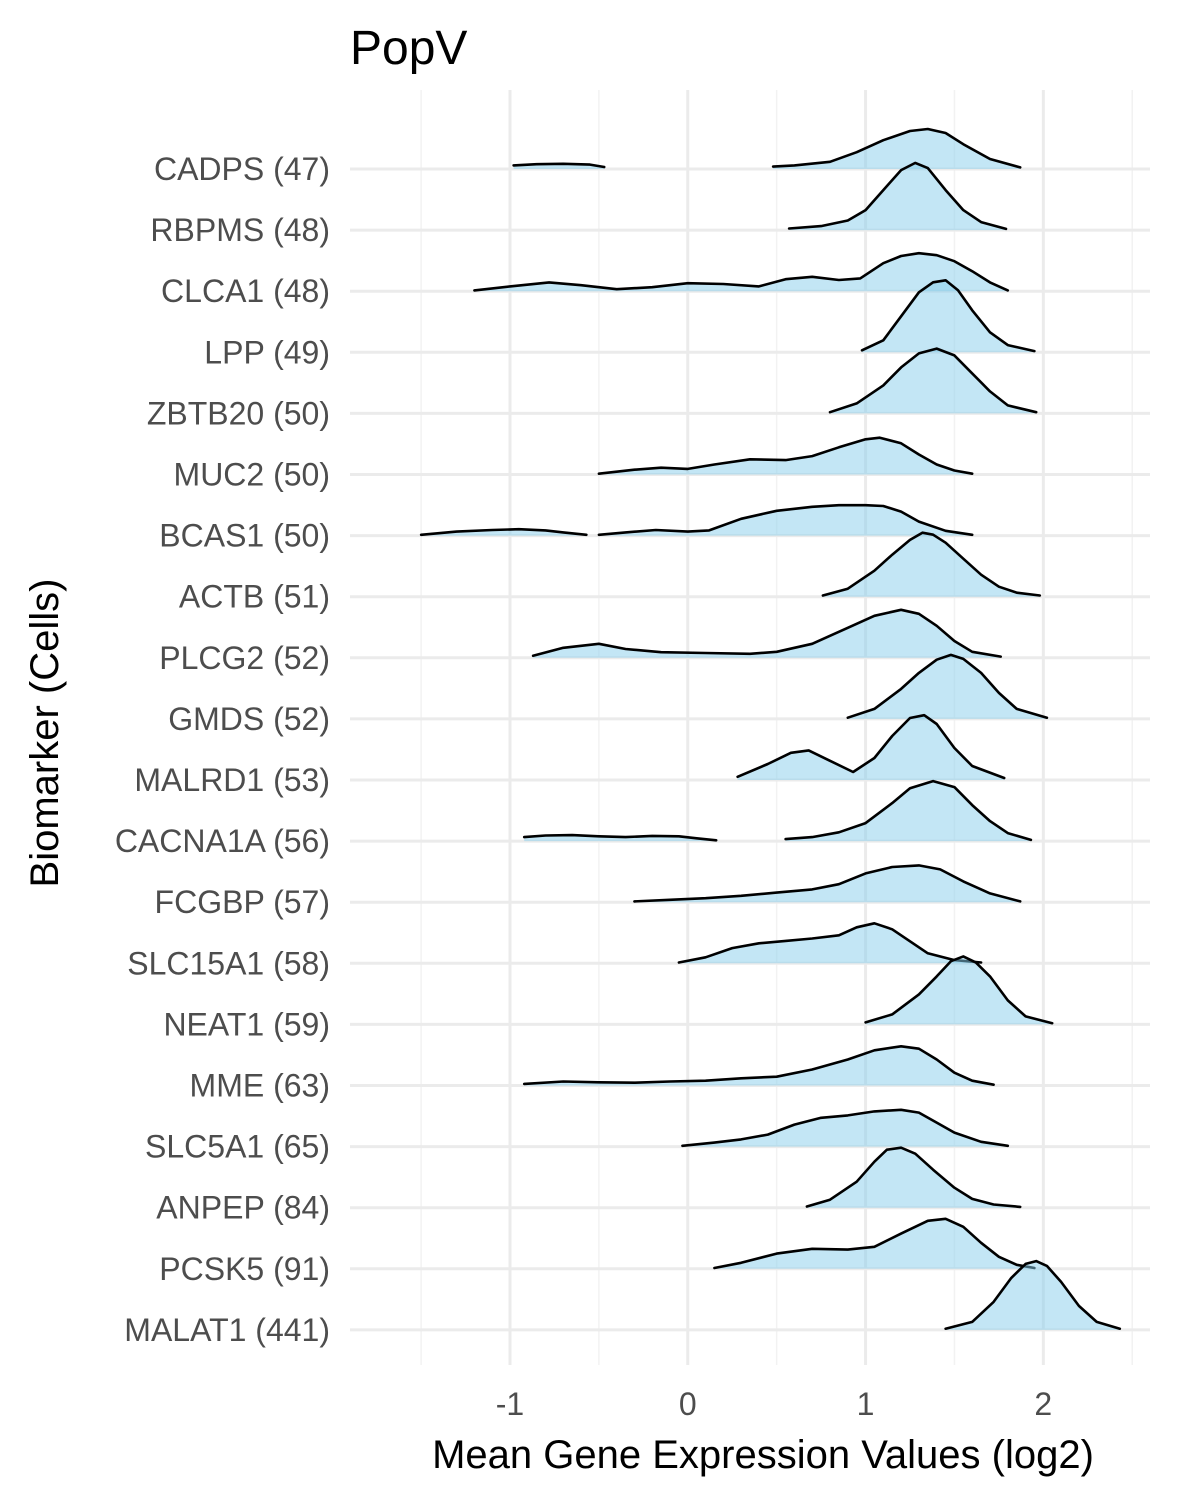 This screenshot has height=1500, width=1200. I want to click on x-axis-title: Mean Gene Expression Values (log2), so click(763, 1455).